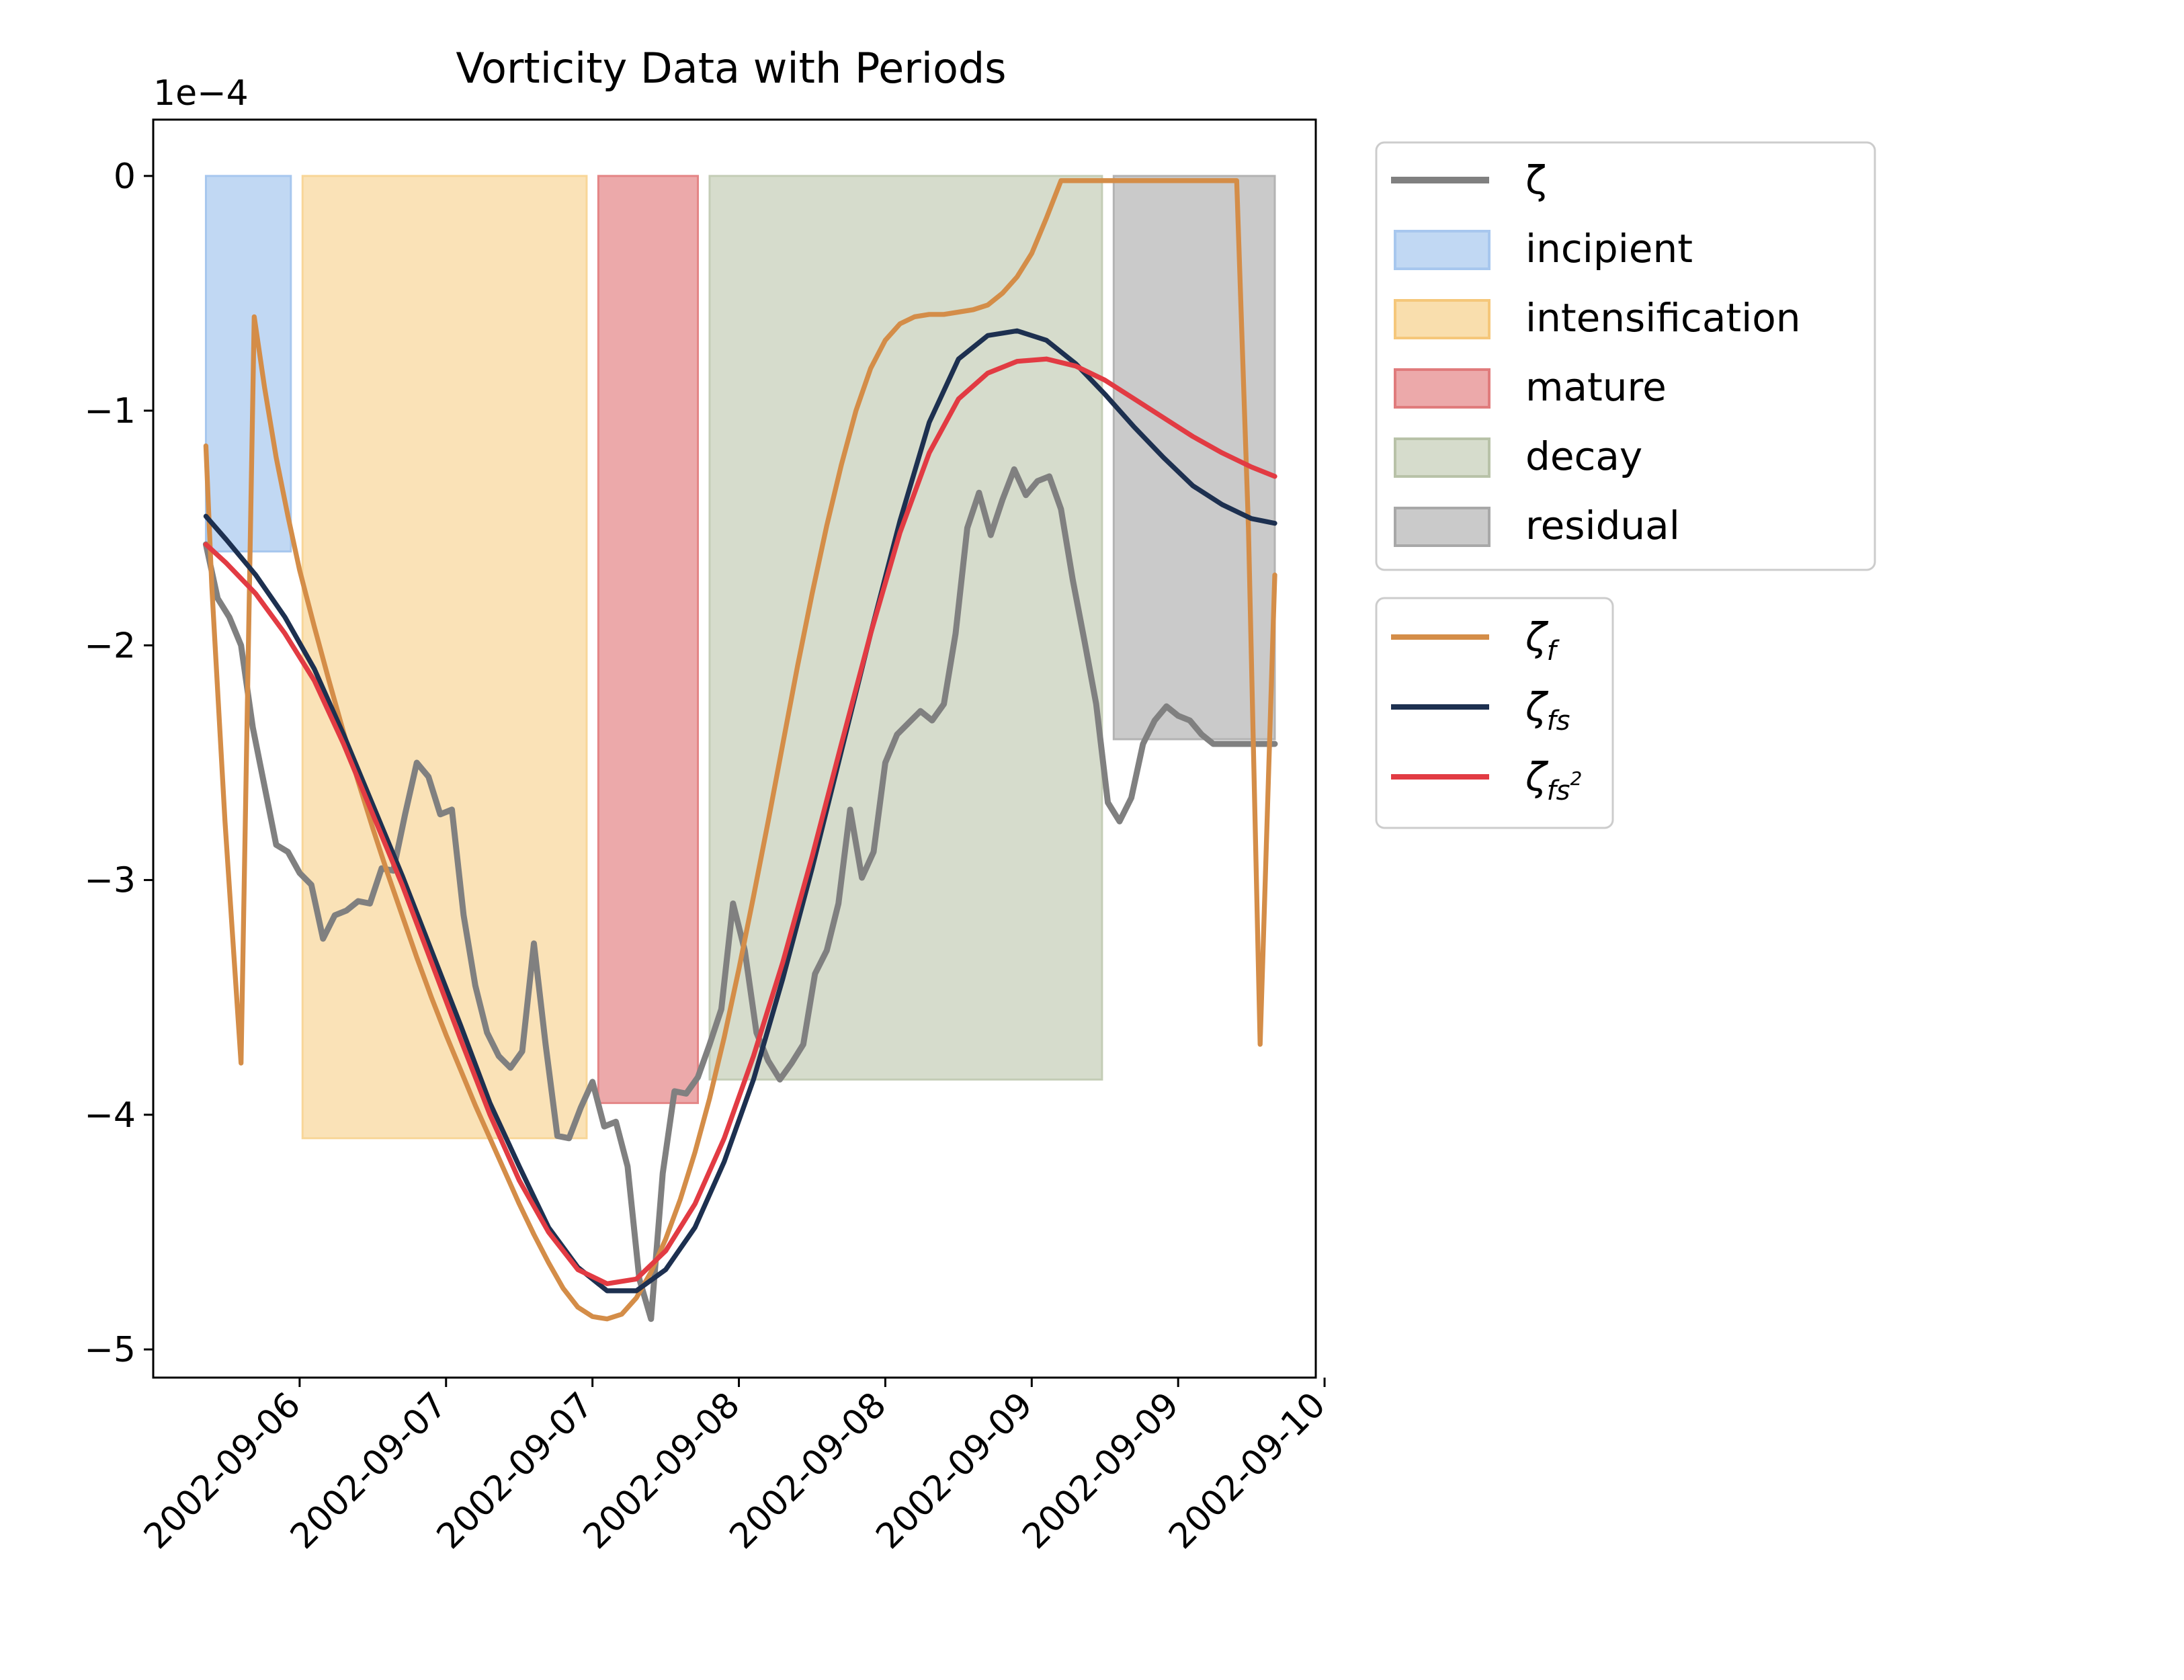 Image resolution: width=2184 pixels, height=1680 pixels. Describe the element at coordinates (1663, 318) in the screenshot. I see `legend-intensification-label: intensification` at that location.